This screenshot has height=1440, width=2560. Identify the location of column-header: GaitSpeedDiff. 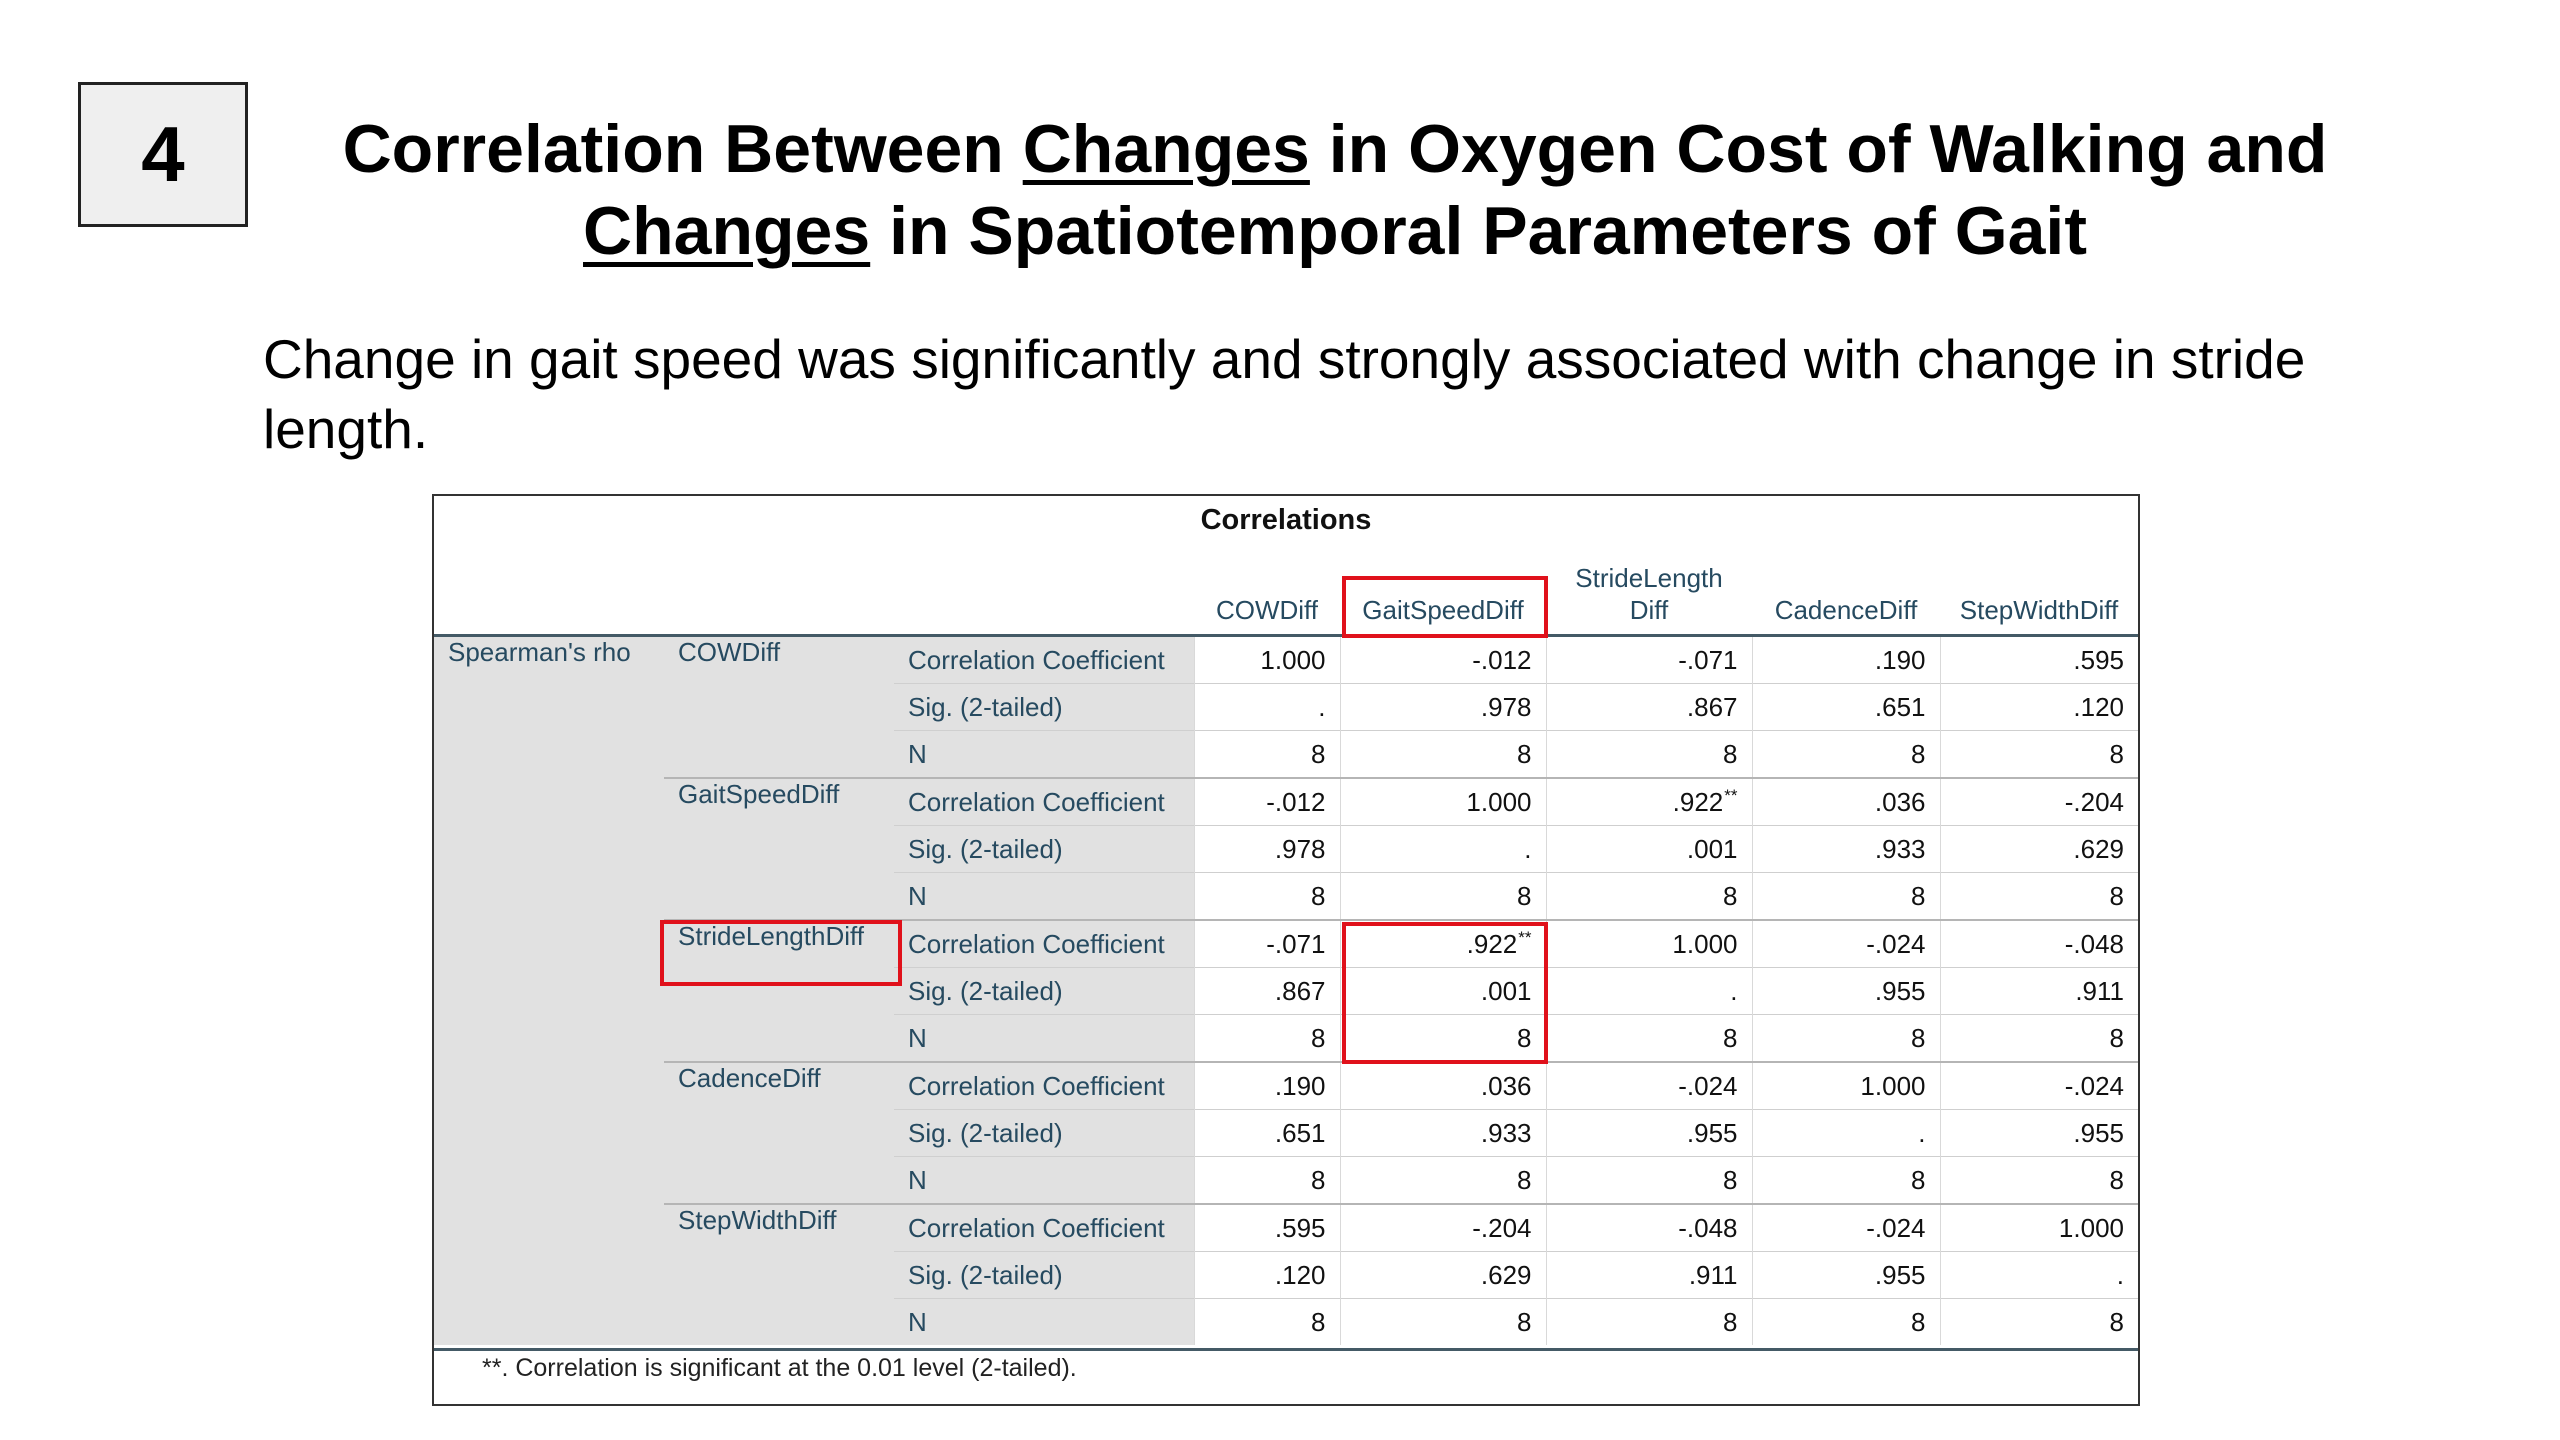
(1443, 610).